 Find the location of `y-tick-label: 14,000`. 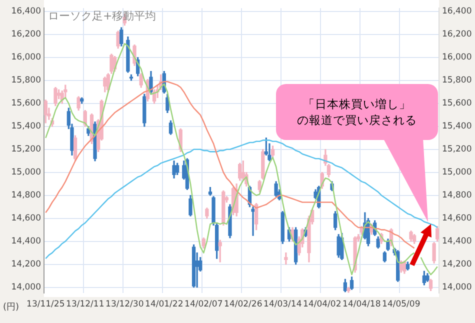

y-tick-label: 14,000 is located at coordinates (26, 287).